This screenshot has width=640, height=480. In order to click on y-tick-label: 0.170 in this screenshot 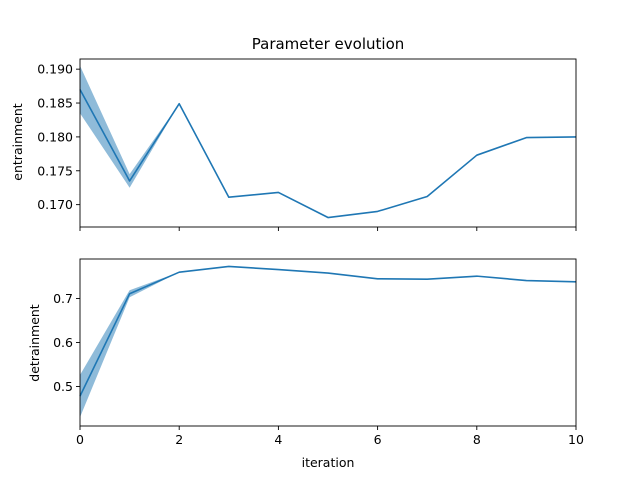, I will do `click(55, 204)`.